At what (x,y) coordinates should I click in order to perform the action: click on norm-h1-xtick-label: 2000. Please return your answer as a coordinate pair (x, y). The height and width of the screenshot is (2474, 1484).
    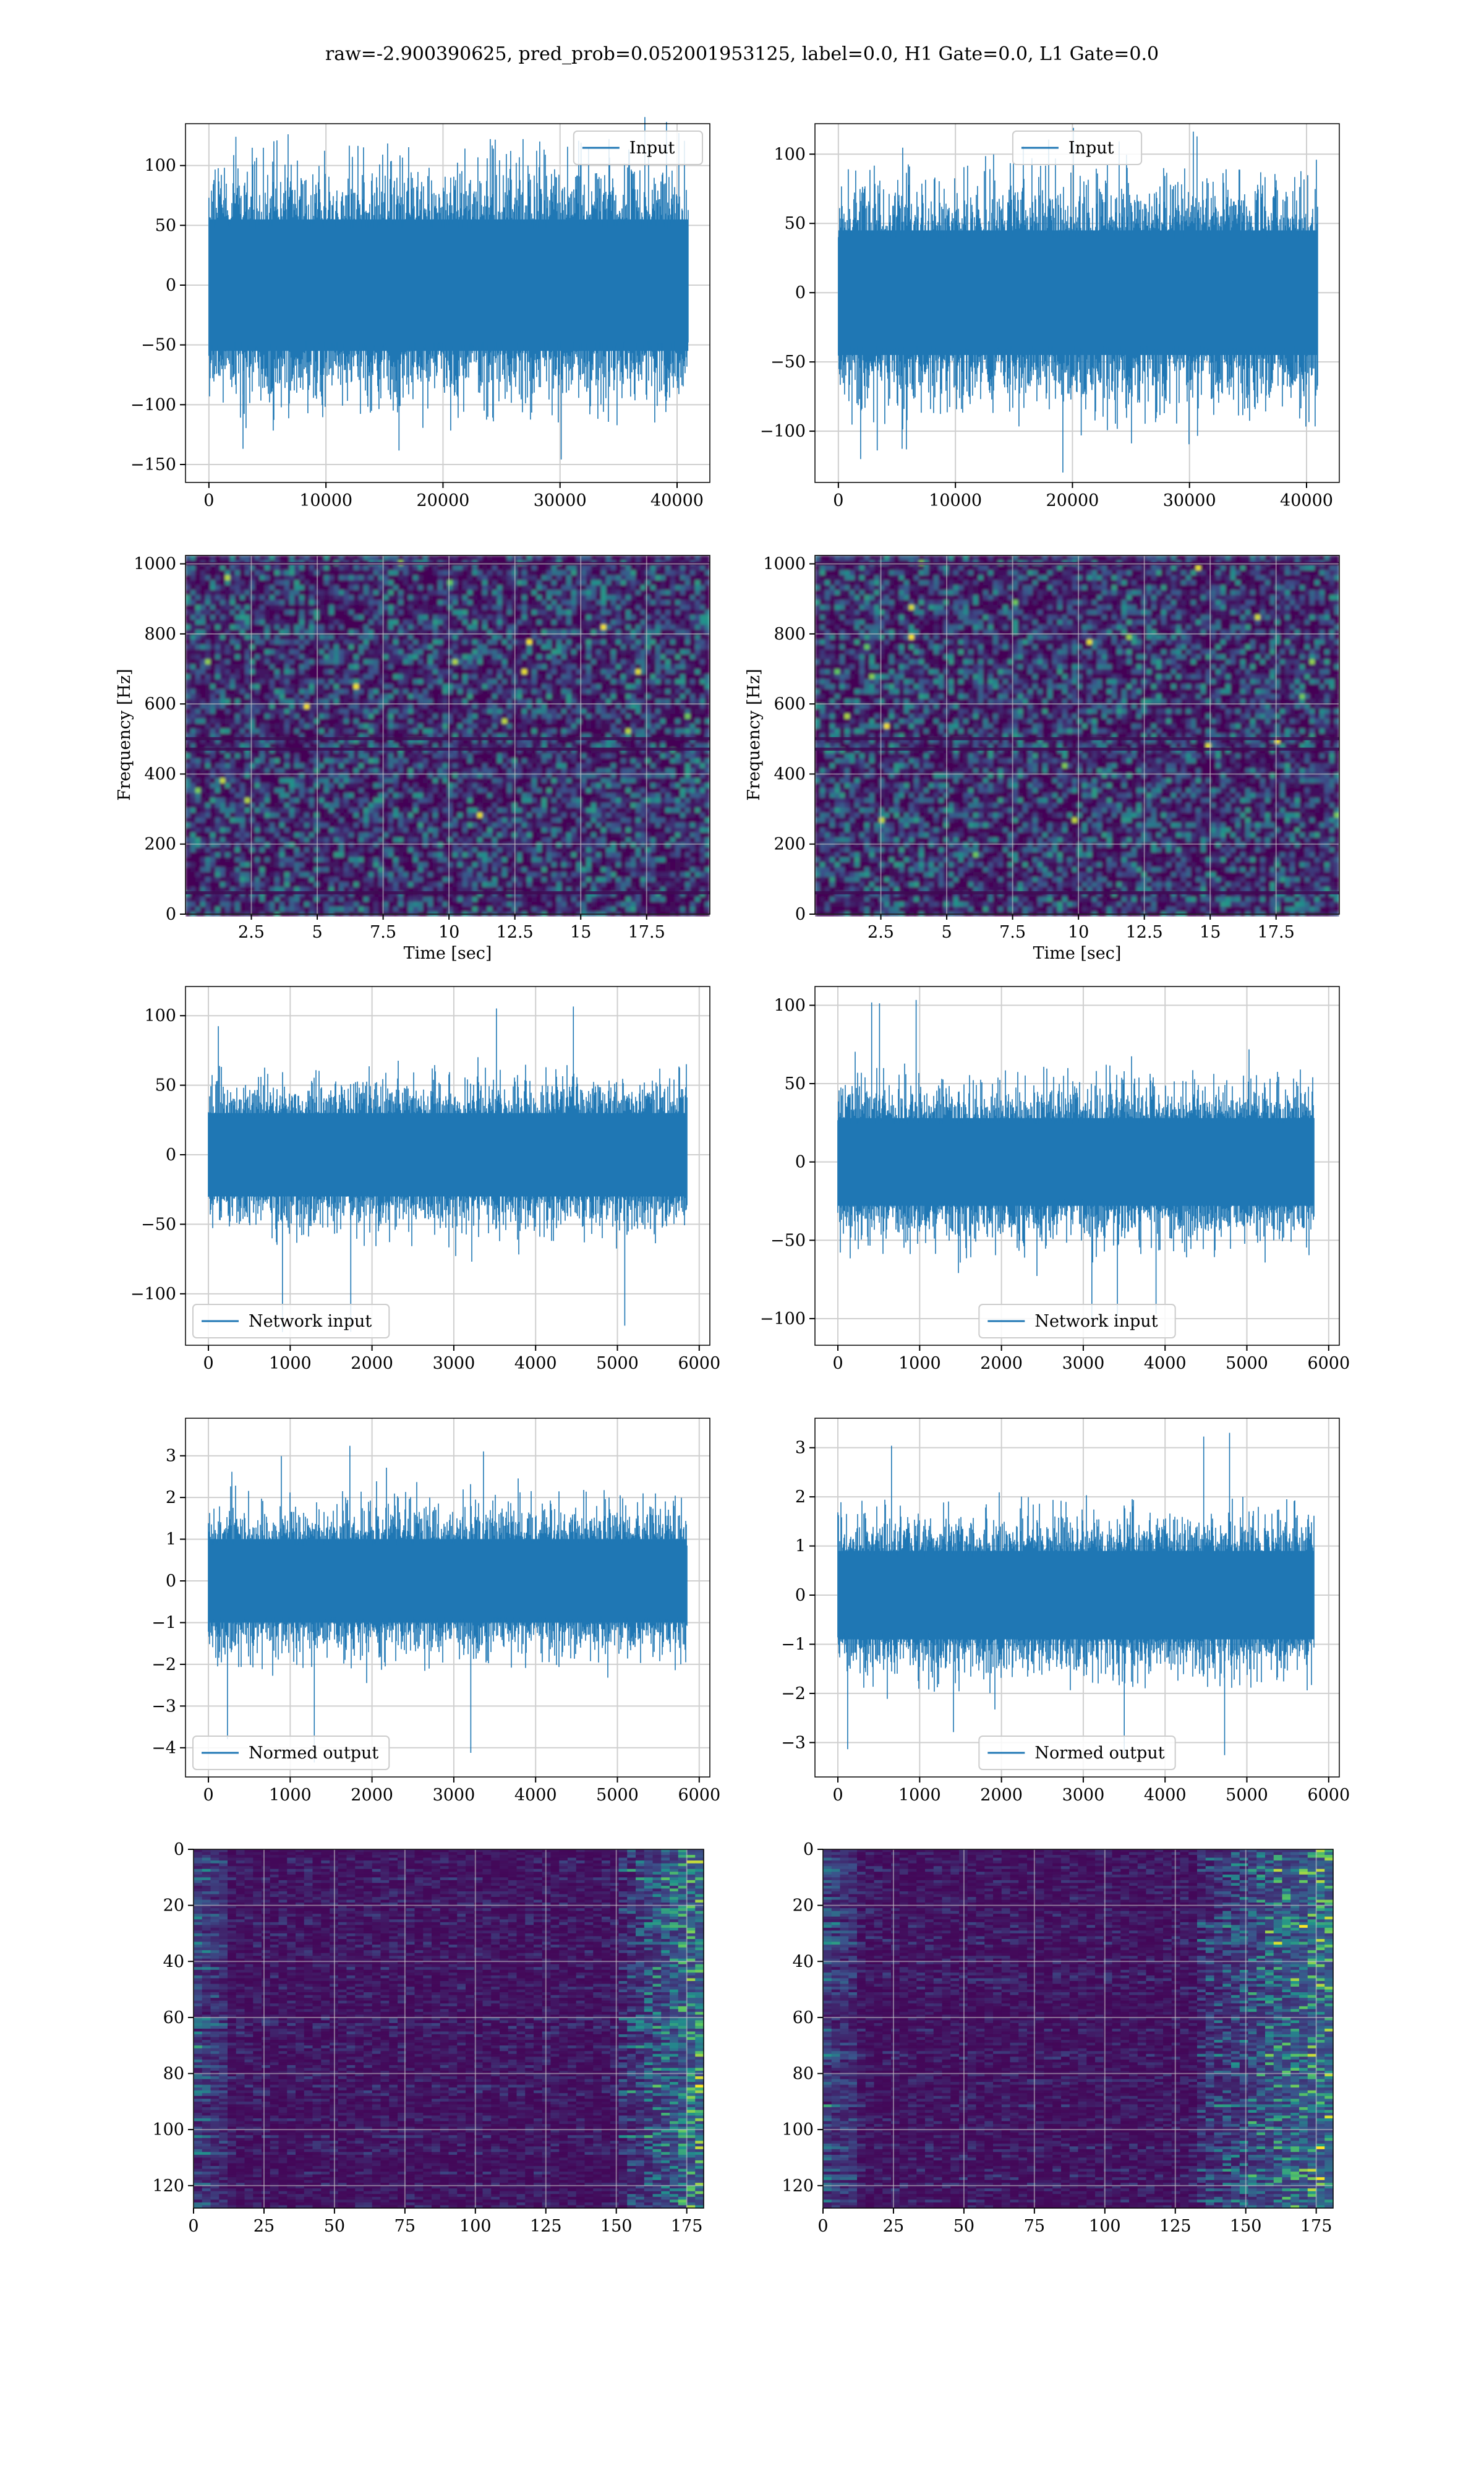
    Looking at the image, I should click on (372, 1795).